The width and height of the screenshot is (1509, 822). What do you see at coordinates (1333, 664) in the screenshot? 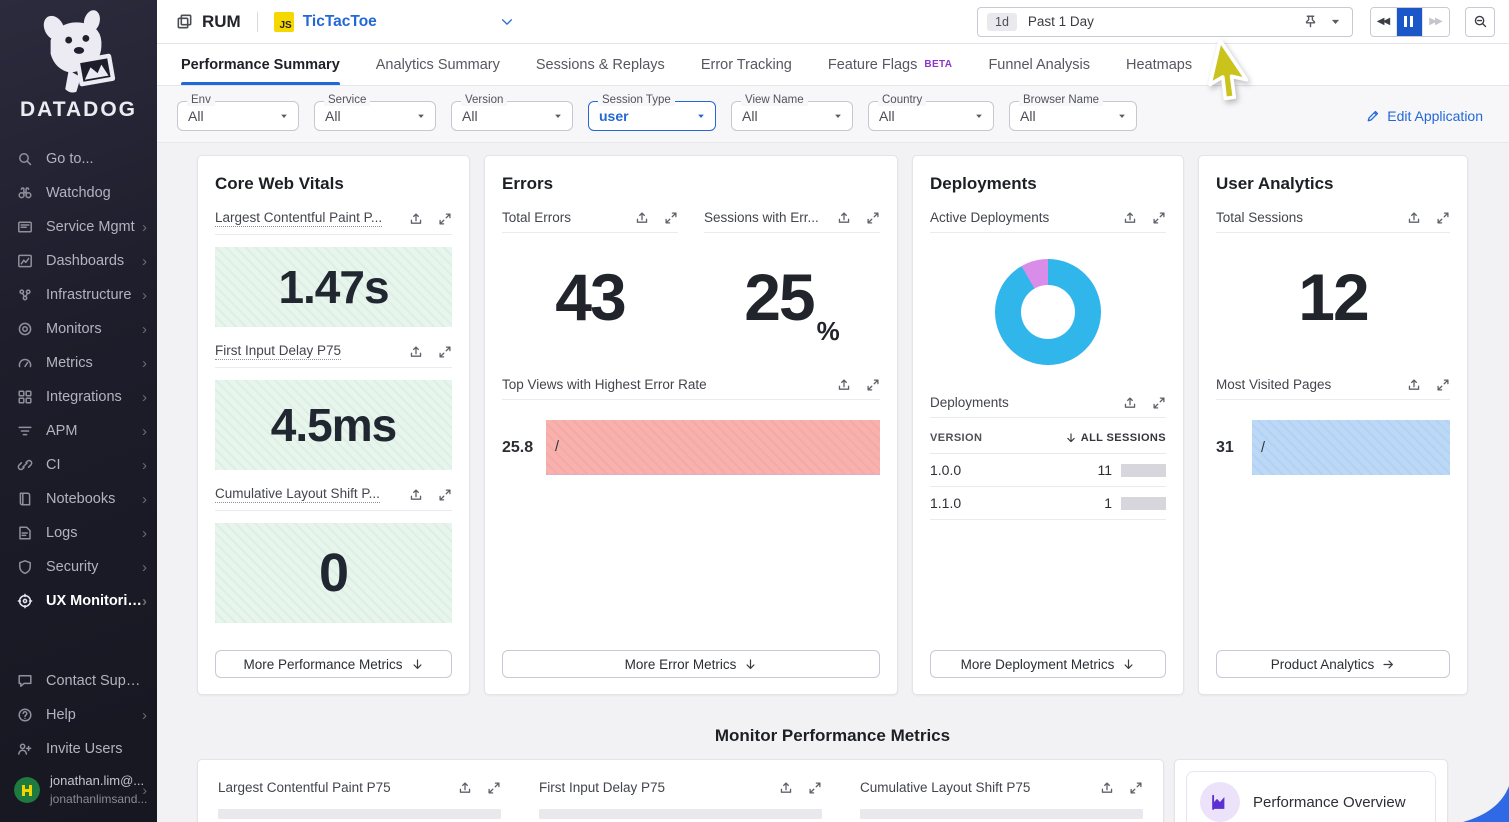
I see `product-analytics-button: Product Analytics` at bounding box center [1333, 664].